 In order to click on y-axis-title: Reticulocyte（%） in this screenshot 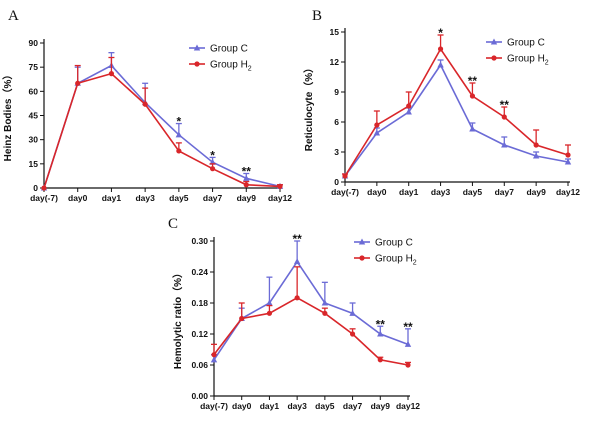, I will do `click(308, 107)`.